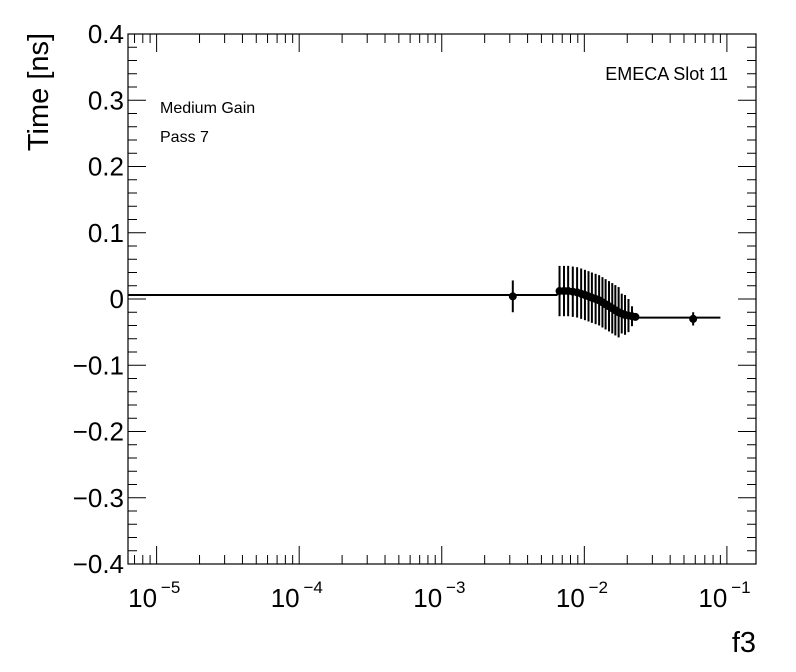 The width and height of the screenshot is (796, 672). I want to click on x-tick-exponent: −4, so click(312, 587).